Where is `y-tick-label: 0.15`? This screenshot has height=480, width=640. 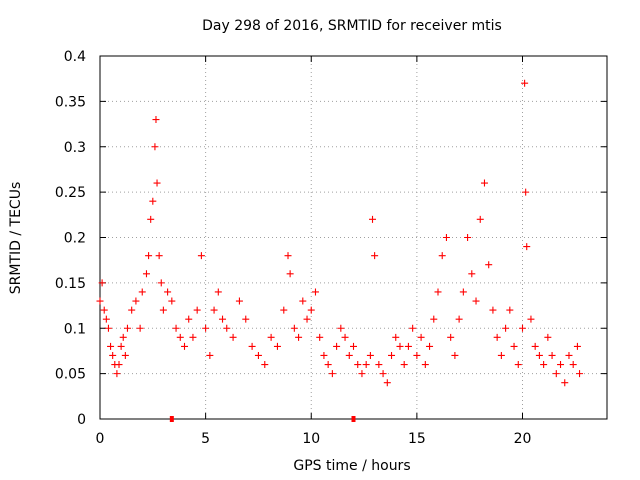
y-tick-label: 0.15 is located at coordinates (70, 284).